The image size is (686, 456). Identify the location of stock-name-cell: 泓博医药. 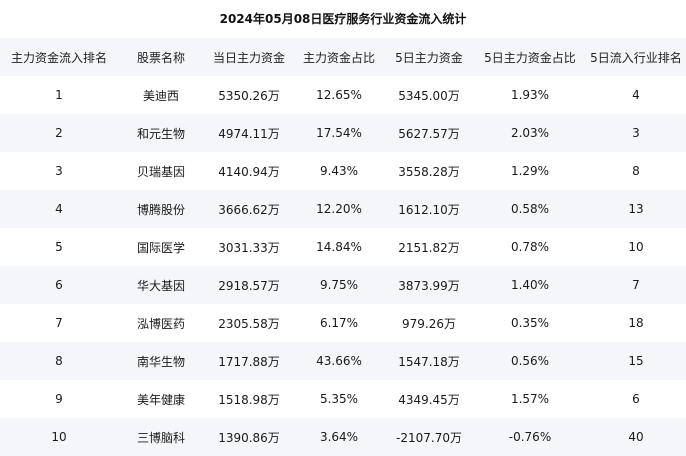
(160, 323).